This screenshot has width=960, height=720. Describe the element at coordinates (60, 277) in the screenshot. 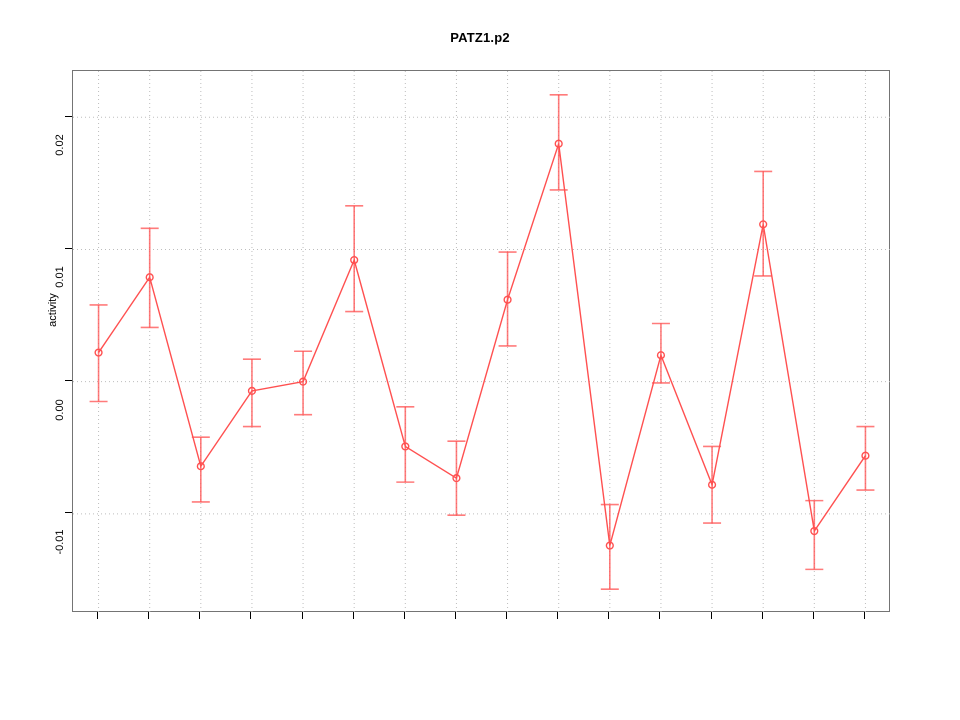

I see `y-tick-label: 0.01` at that location.